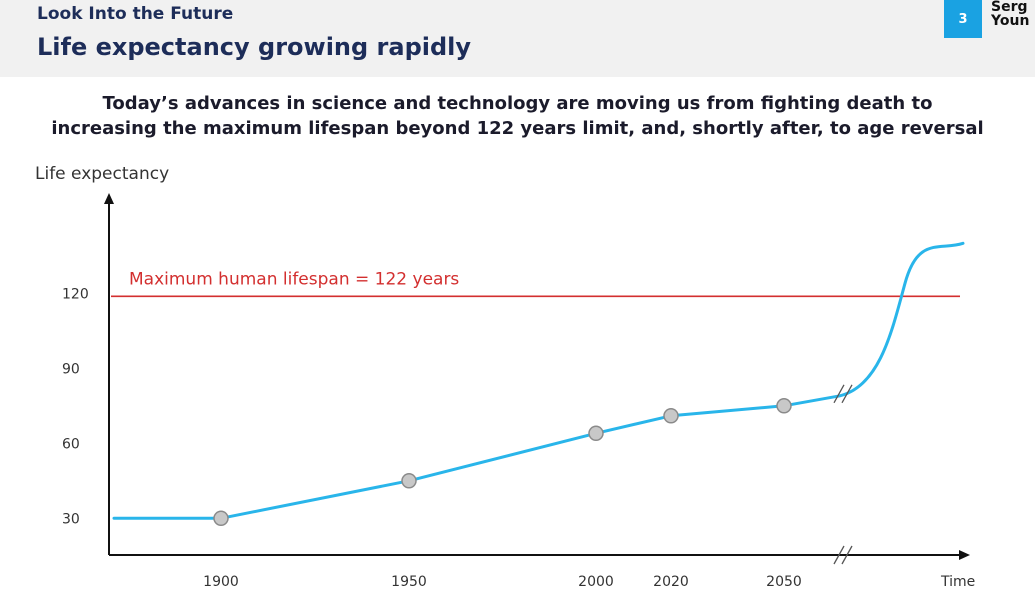  What do you see at coordinates (843, 394) in the screenshot?
I see `curve-break-mark` at bounding box center [843, 394].